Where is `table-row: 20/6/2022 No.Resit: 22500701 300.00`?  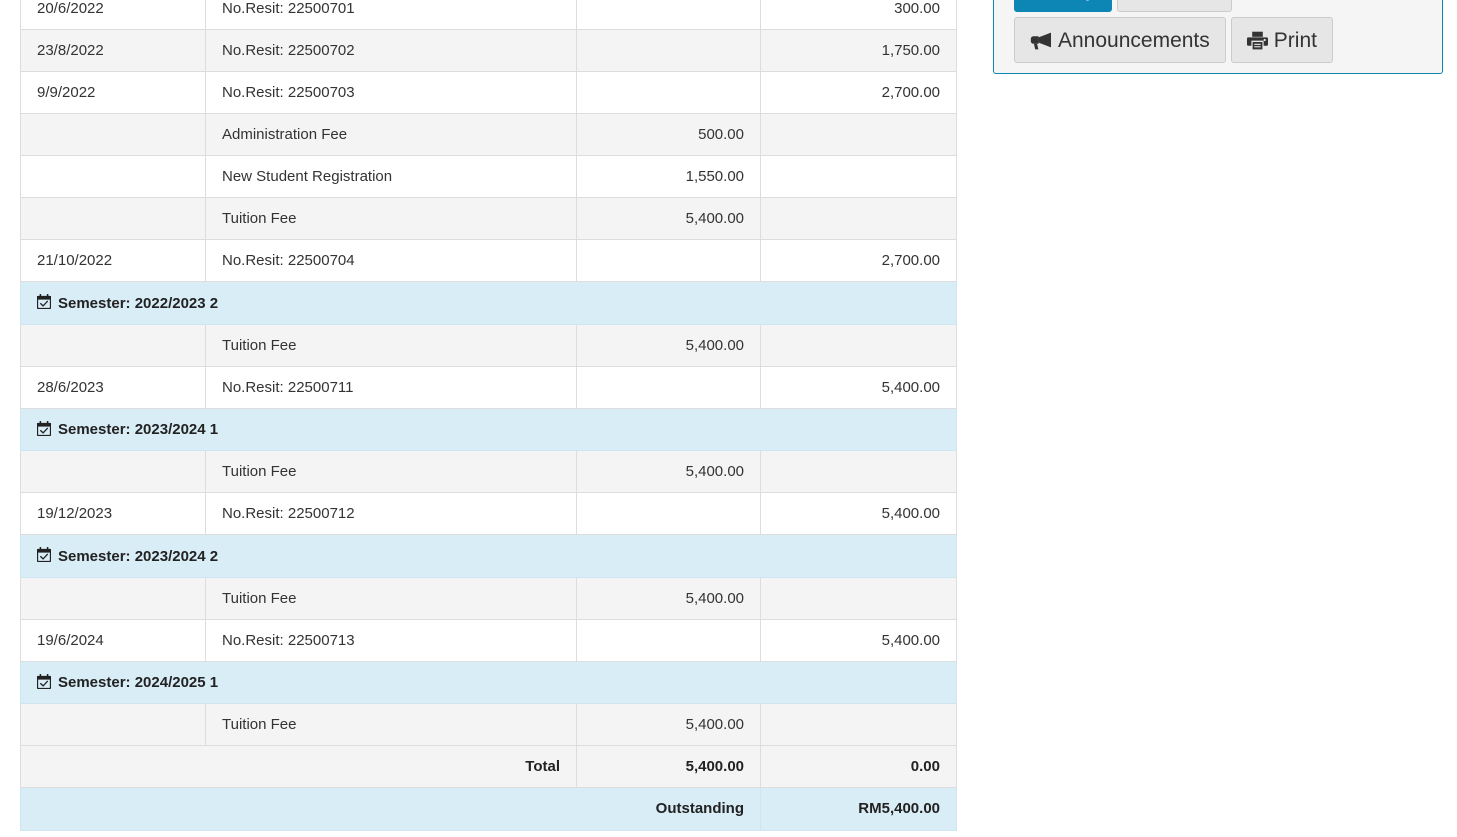 table-row: 20/6/2022 No.Resit: 22500701 300.00 is located at coordinates (488, 15).